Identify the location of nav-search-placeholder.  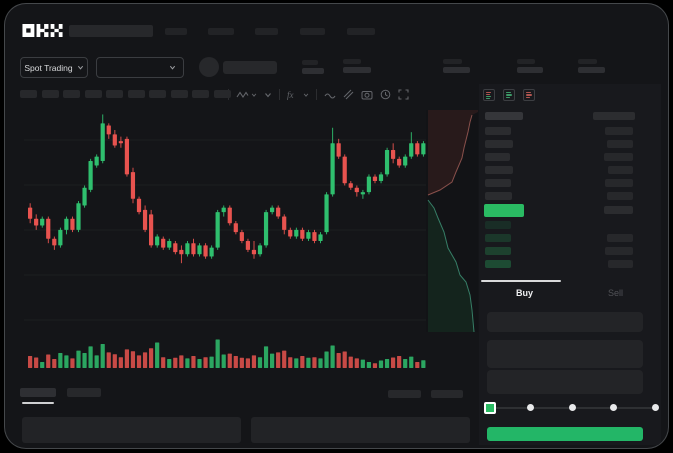
(111, 31).